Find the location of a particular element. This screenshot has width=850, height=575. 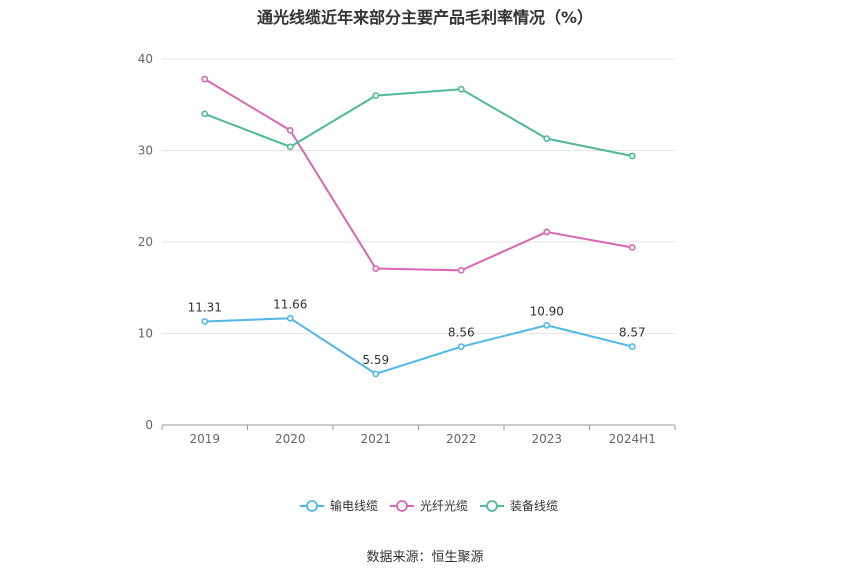

y-tick-label: 0 is located at coordinates (149, 425).